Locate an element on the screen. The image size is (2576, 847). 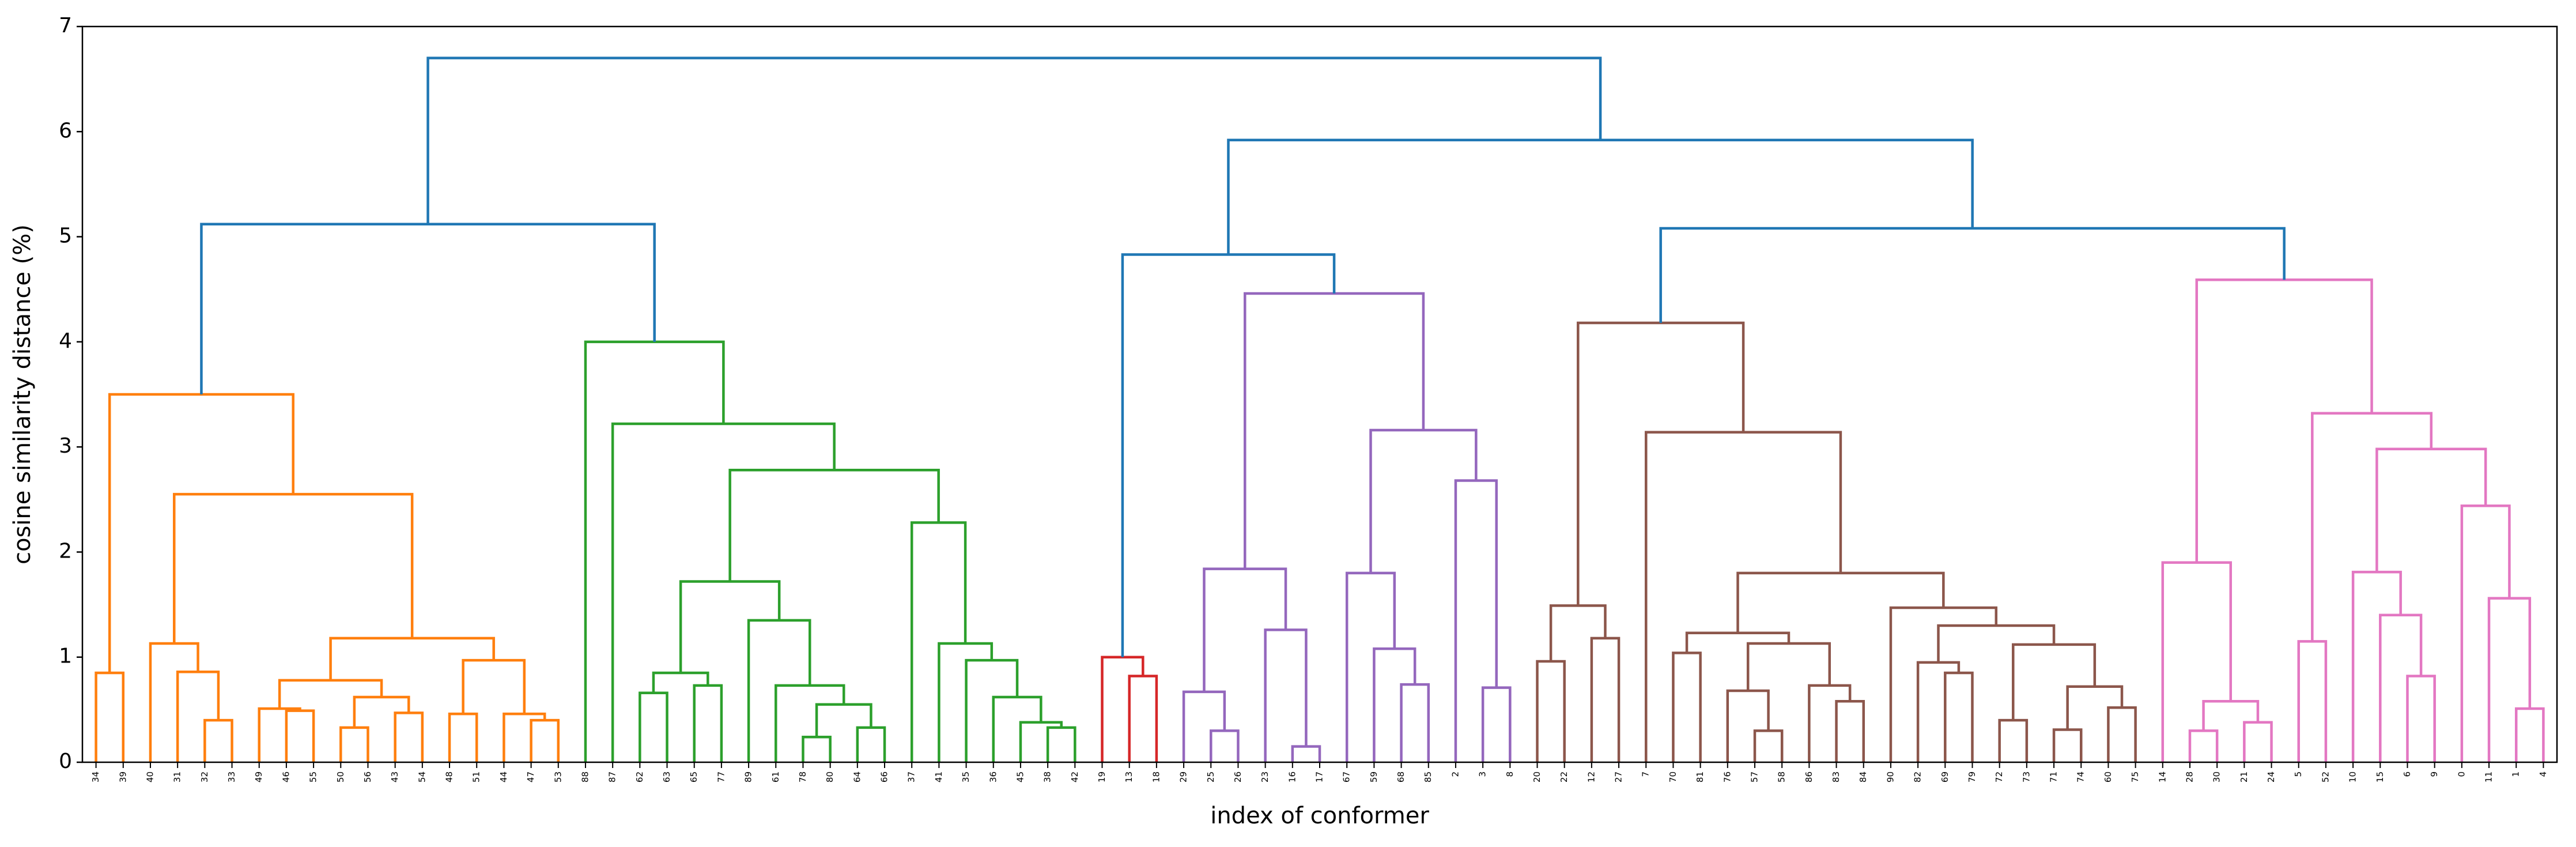
leaf-label: 45 is located at coordinates (1020, 776).